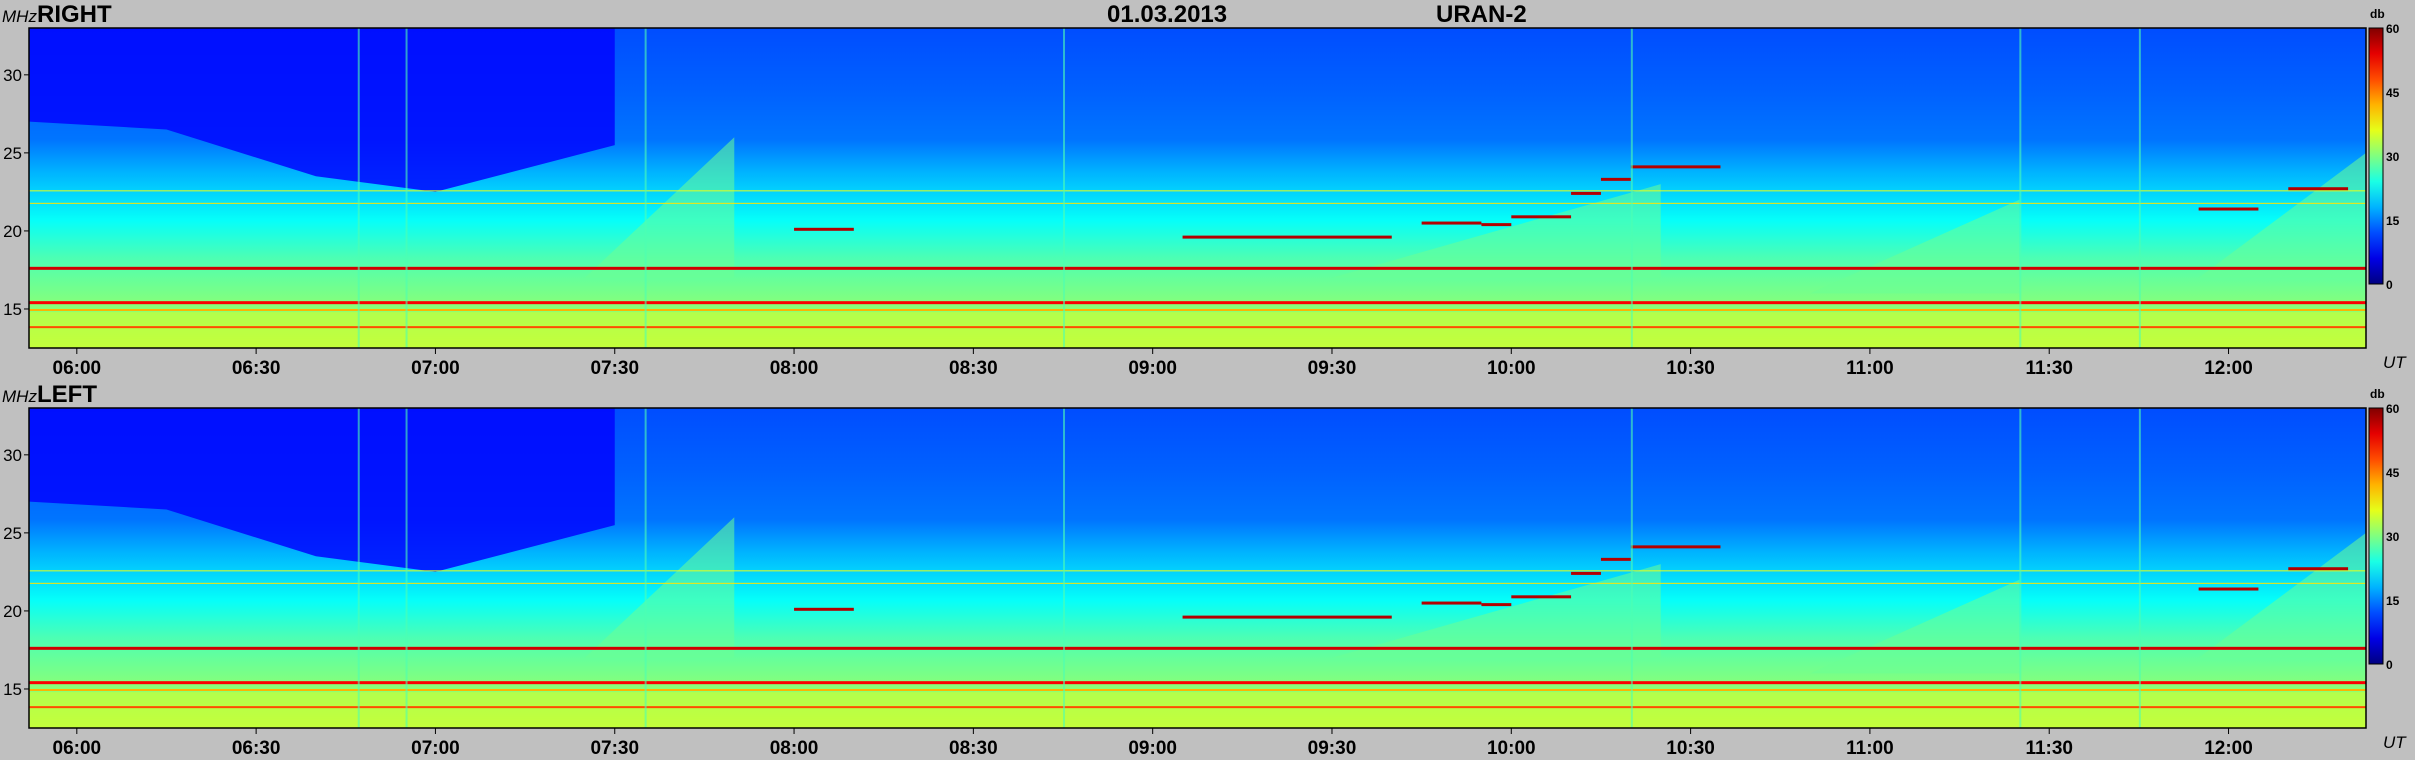 Image resolution: width=2415 pixels, height=760 pixels. Describe the element at coordinates (1167, 14) in the screenshot. I see `date-label: 01.03.2013` at that location.